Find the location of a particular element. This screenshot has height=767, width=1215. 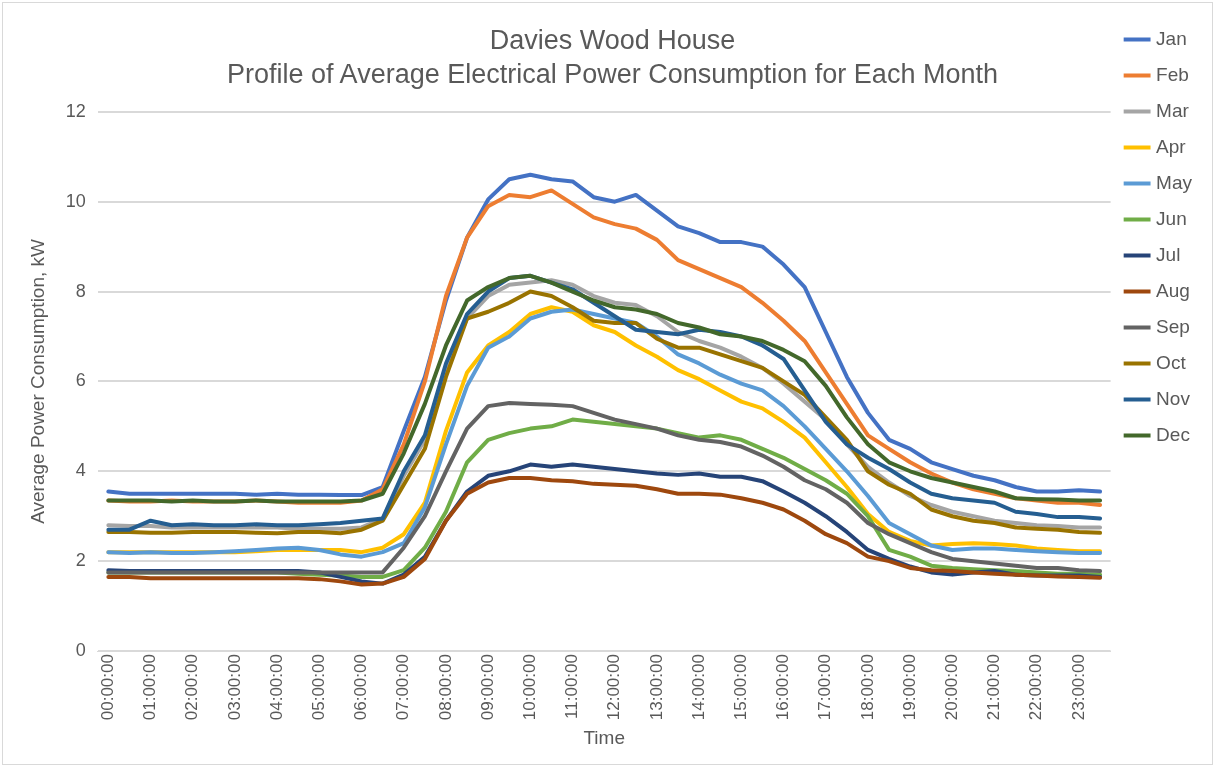

x-tick-label: 12:00:00 is located at coordinates (614, 687).